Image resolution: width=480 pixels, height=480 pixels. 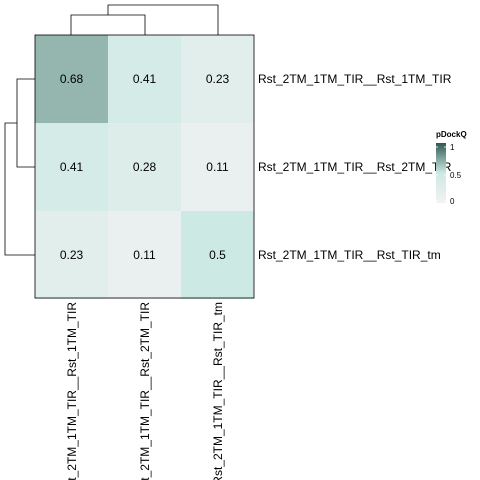 I want to click on cell-value-r2-c3: 0.11, so click(x=217, y=167).